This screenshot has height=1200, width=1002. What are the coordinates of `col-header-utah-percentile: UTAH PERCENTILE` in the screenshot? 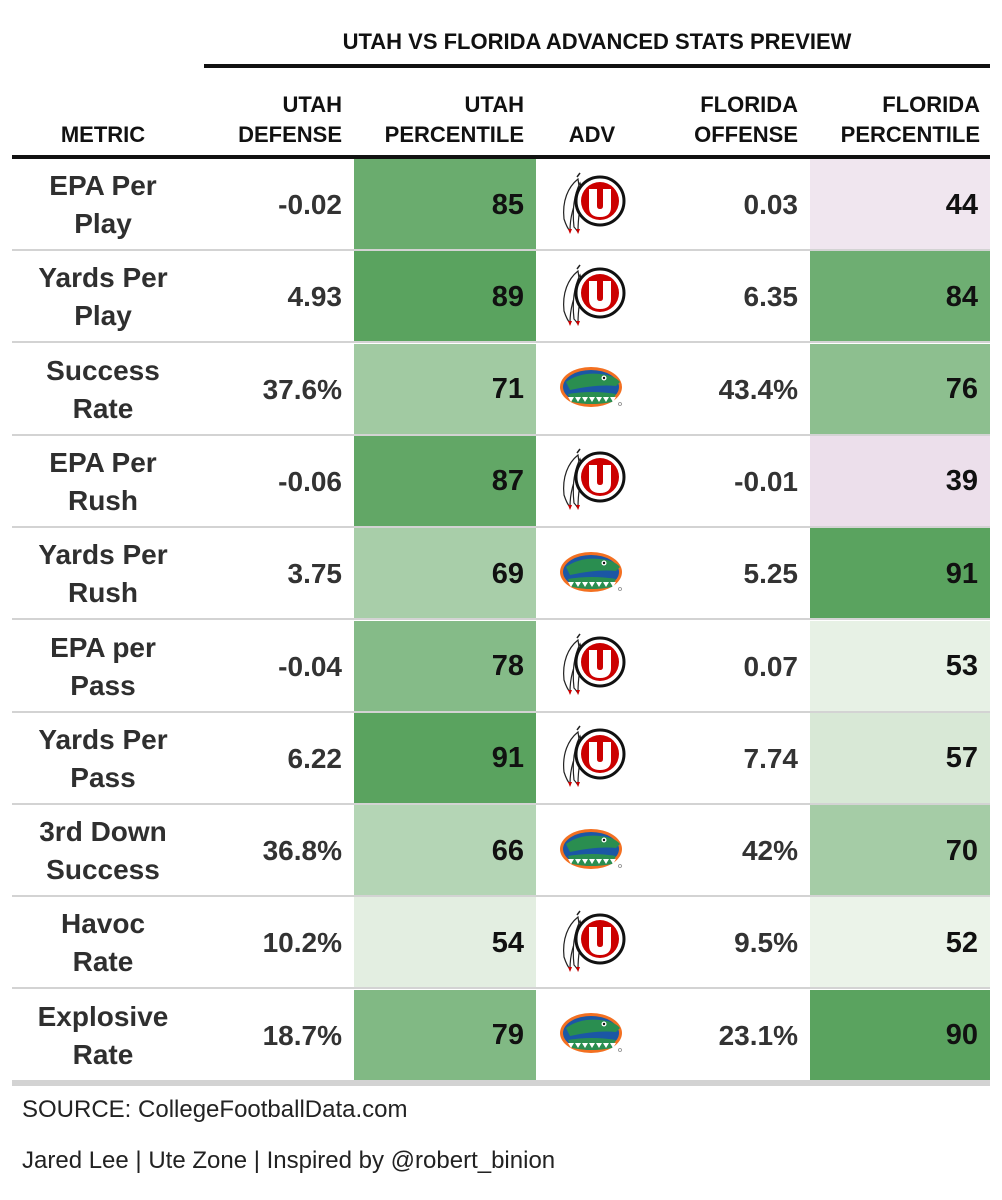 It's located at (439, 115).